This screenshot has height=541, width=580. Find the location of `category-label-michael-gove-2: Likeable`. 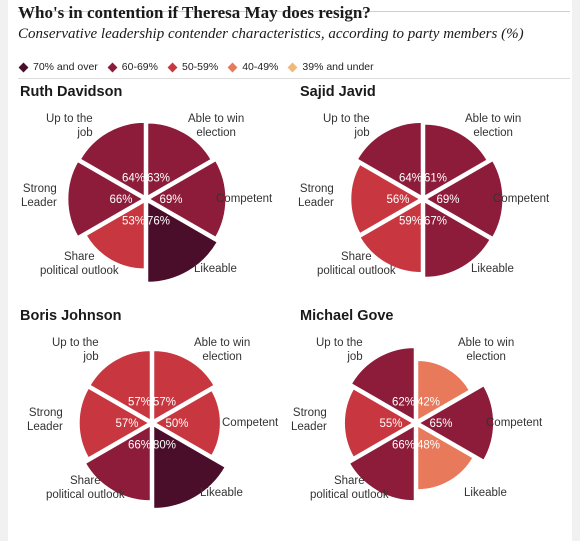

category-label-michael-gove-2: Likeable is located at coordinates (485, 493).